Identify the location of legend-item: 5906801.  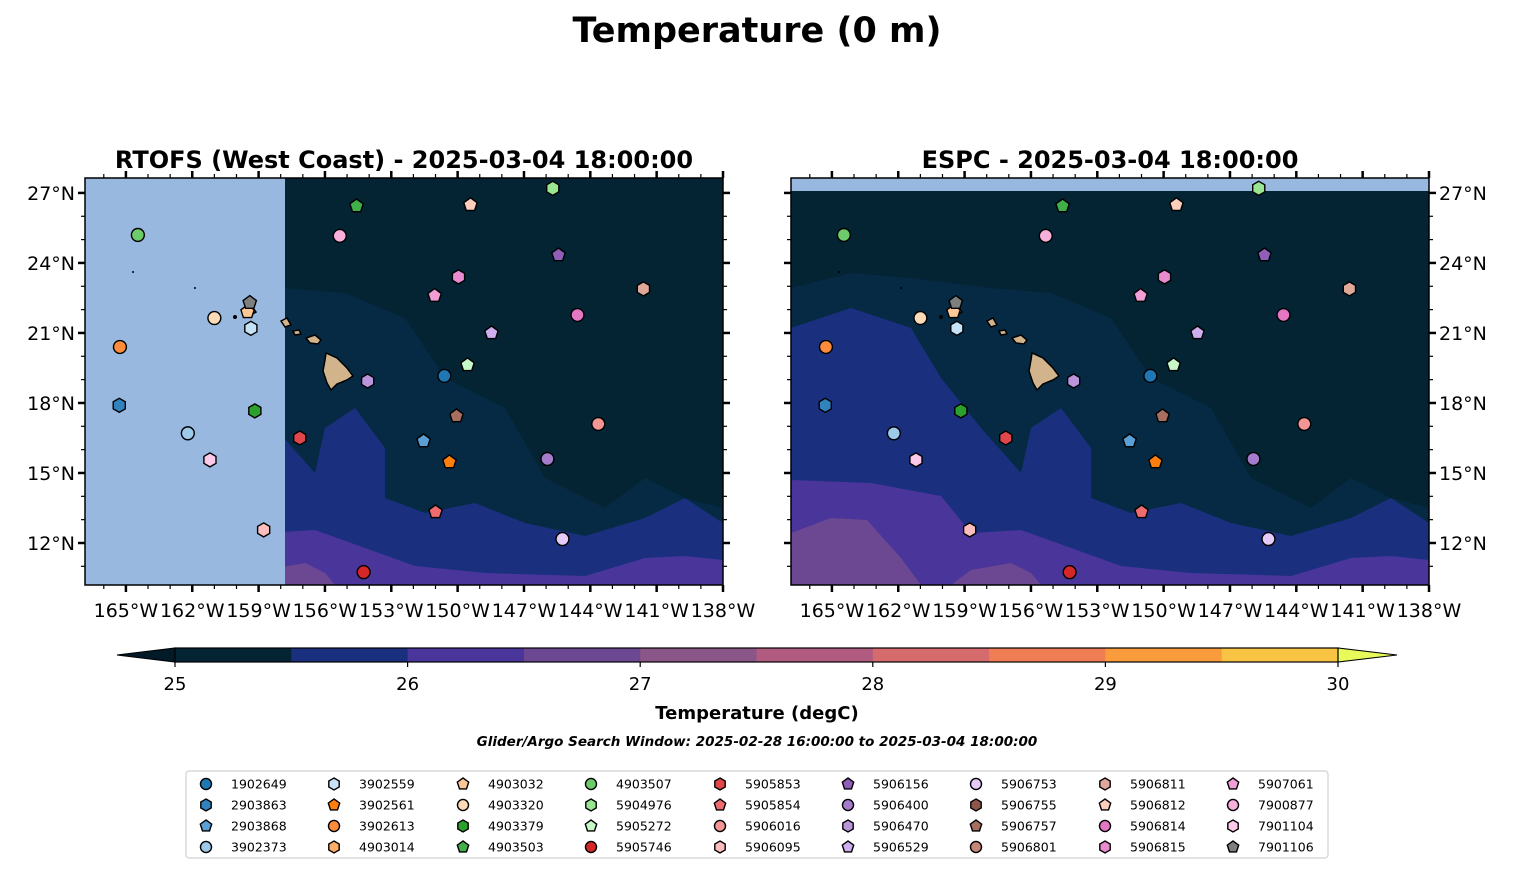
(1013, 847).